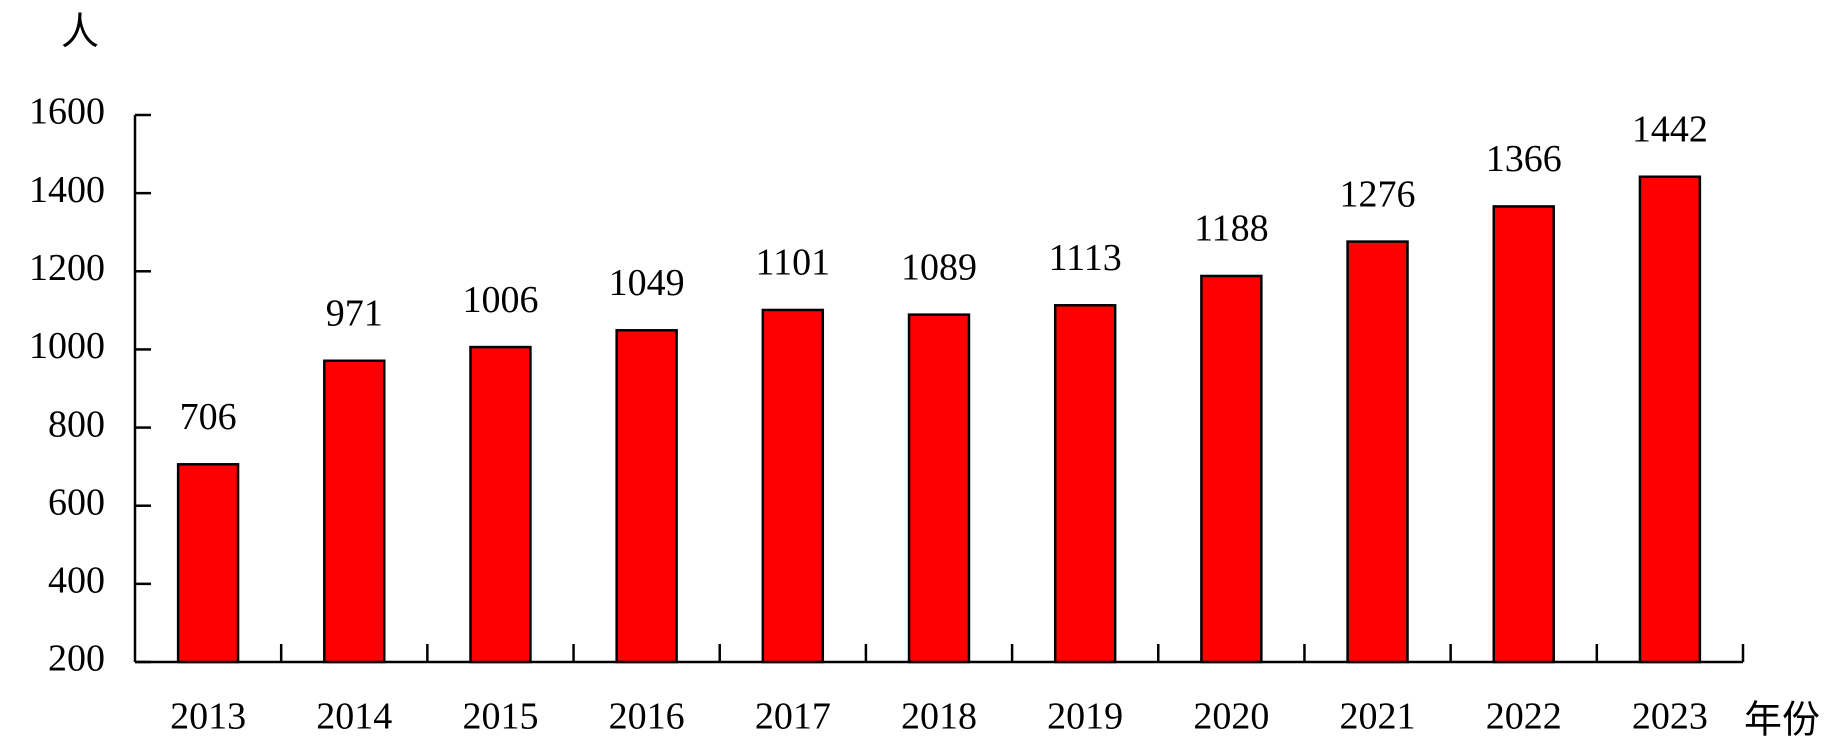  I want to click on data-label: 1276, so click(1378, 194).